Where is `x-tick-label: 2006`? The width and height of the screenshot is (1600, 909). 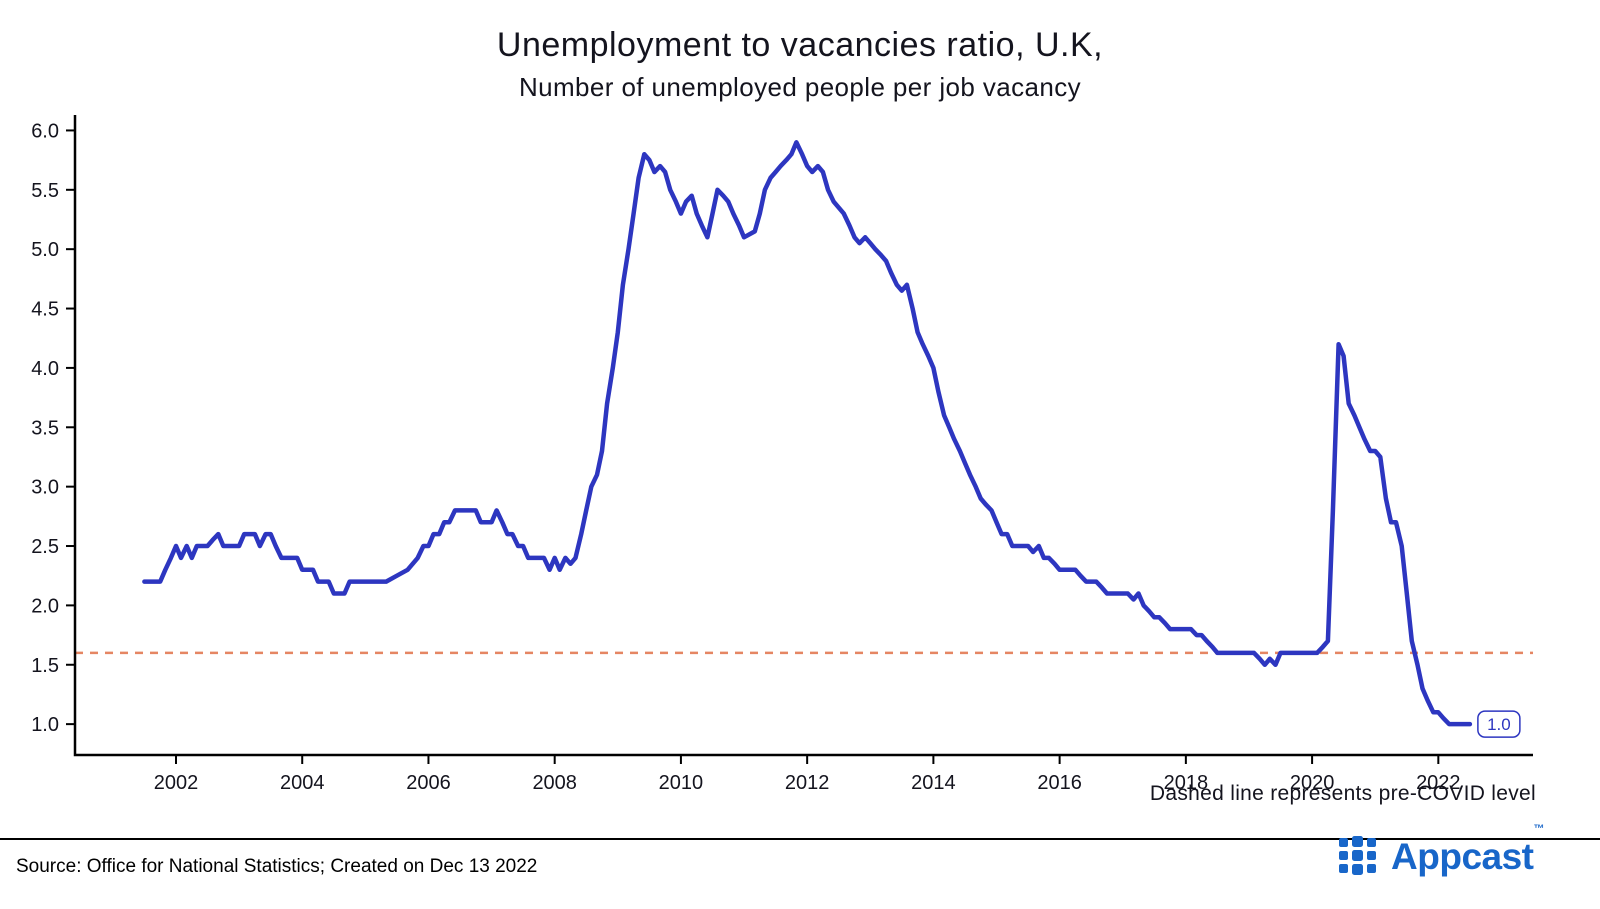 x-tick-label: 2006 is located at coordinates (428, 783).